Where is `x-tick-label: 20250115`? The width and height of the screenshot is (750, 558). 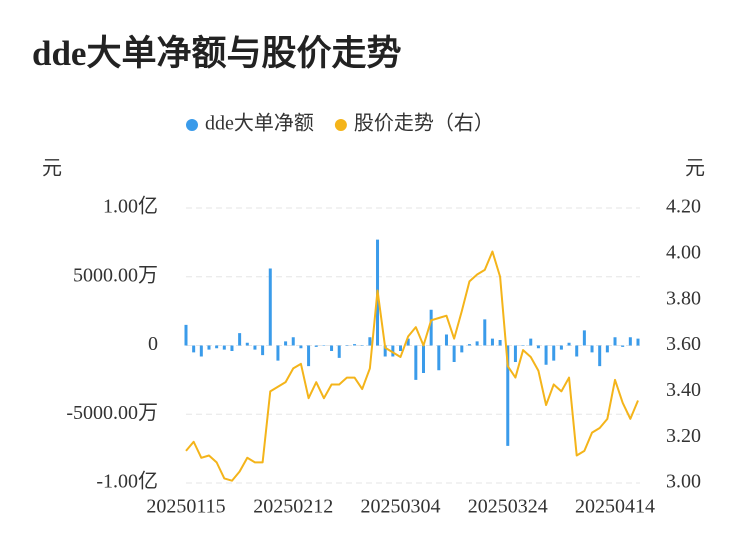 x-tick-label: 20250115 is located at coordinates (185, 507).